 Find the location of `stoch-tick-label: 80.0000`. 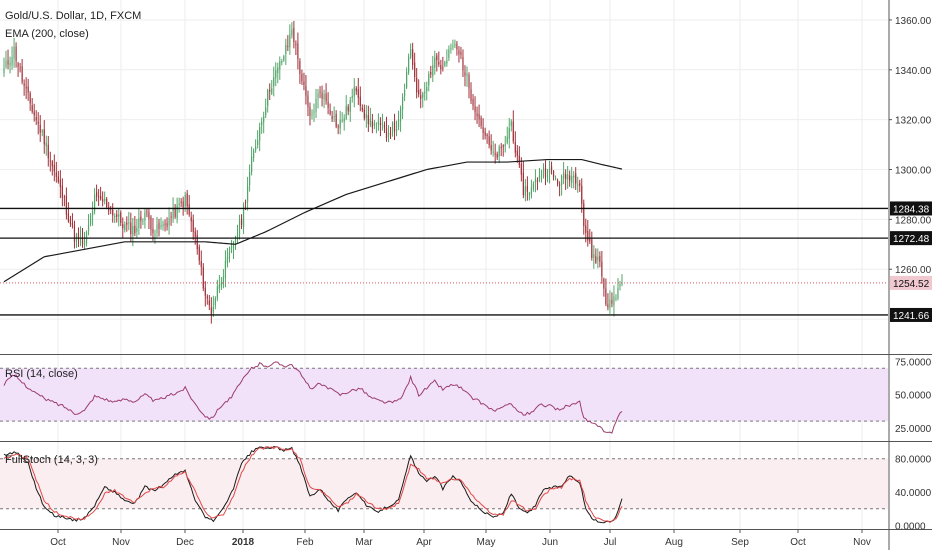

stoch-tick-label: 80.0000 is located at coordinates (913, 460).